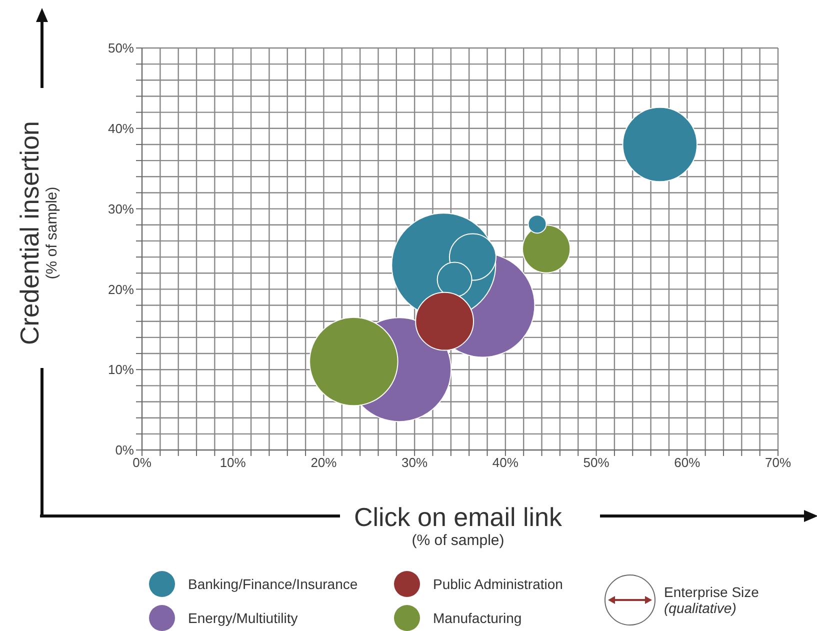  I want to click on x-tick-label: 10%, so click(233, 462).